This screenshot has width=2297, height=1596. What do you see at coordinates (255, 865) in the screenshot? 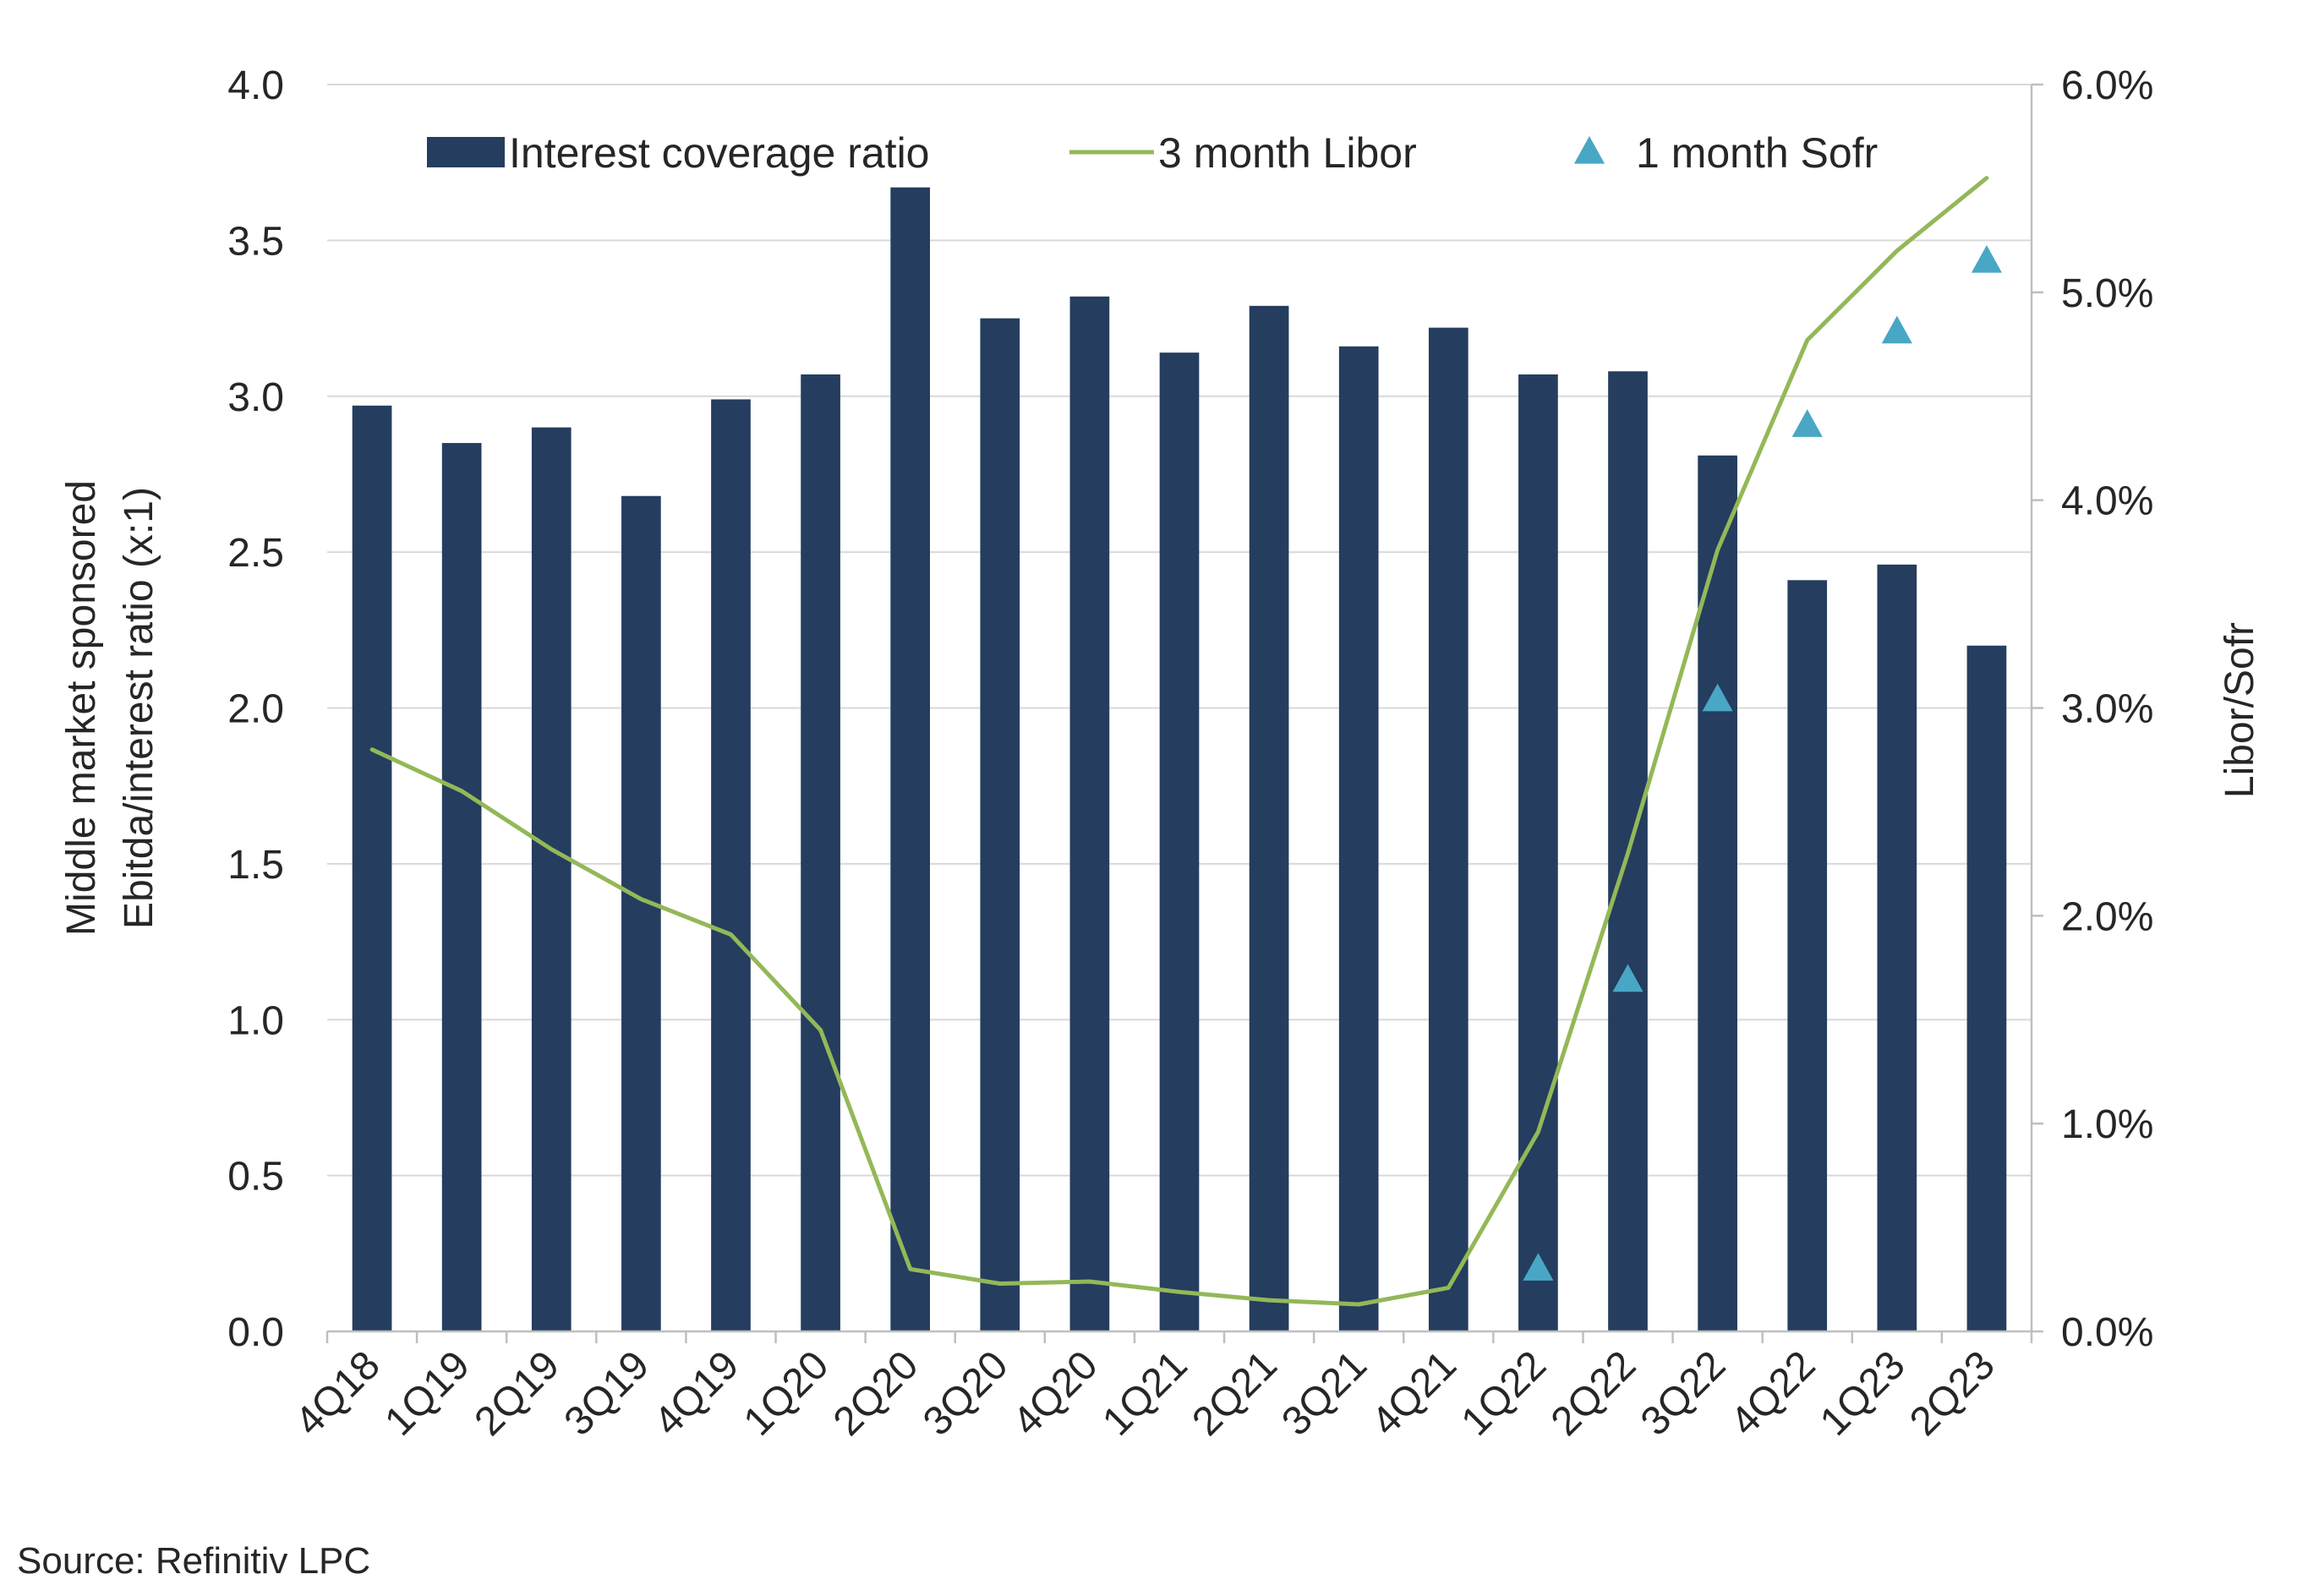
I see `y-tick-label: 1.5` at bounding box center [255, 865].